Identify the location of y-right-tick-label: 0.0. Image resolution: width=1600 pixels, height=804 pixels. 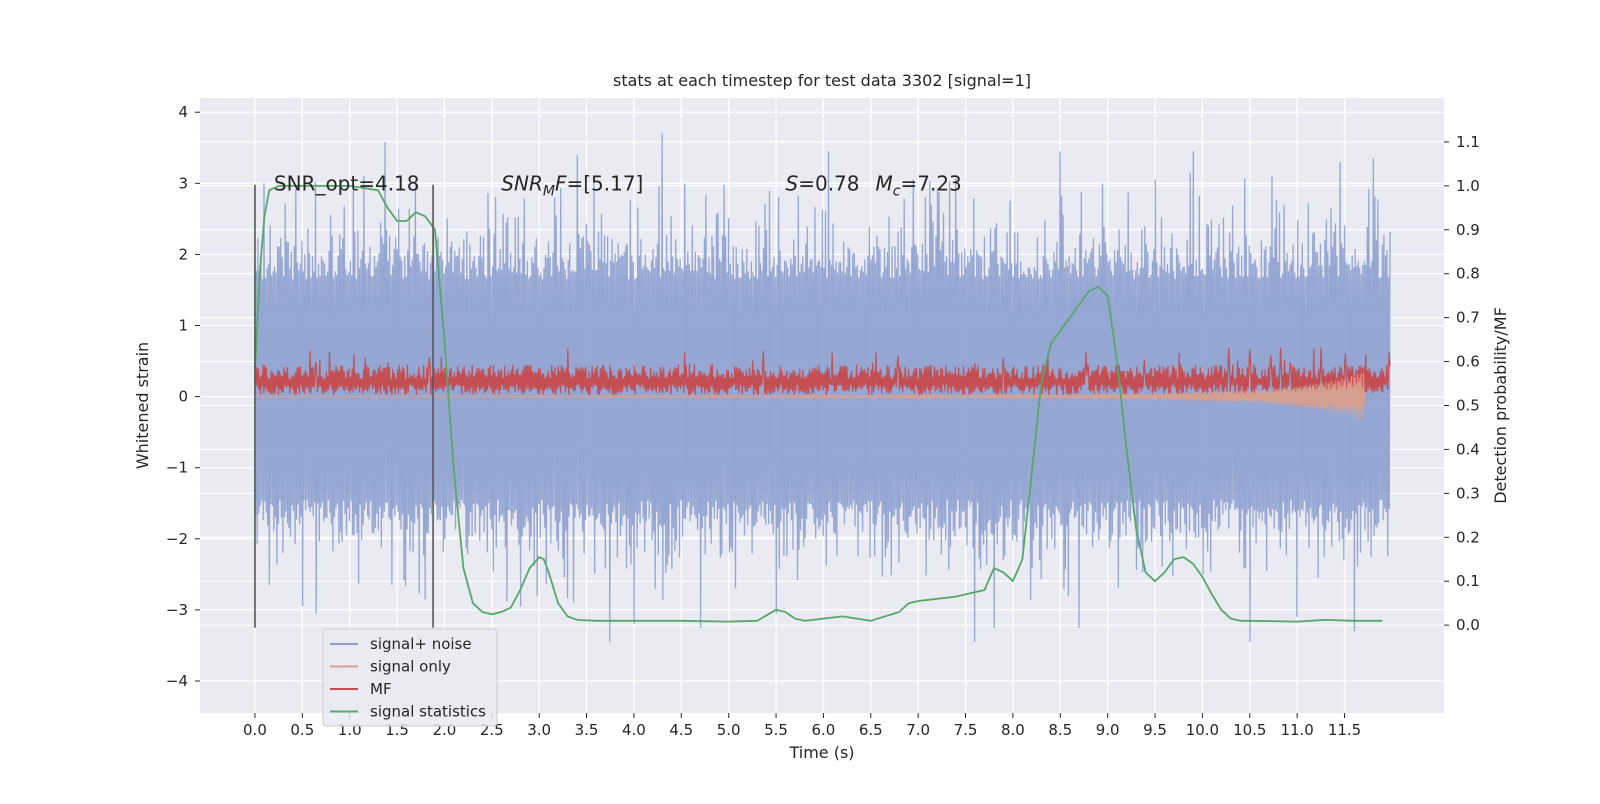
(1468, 625).